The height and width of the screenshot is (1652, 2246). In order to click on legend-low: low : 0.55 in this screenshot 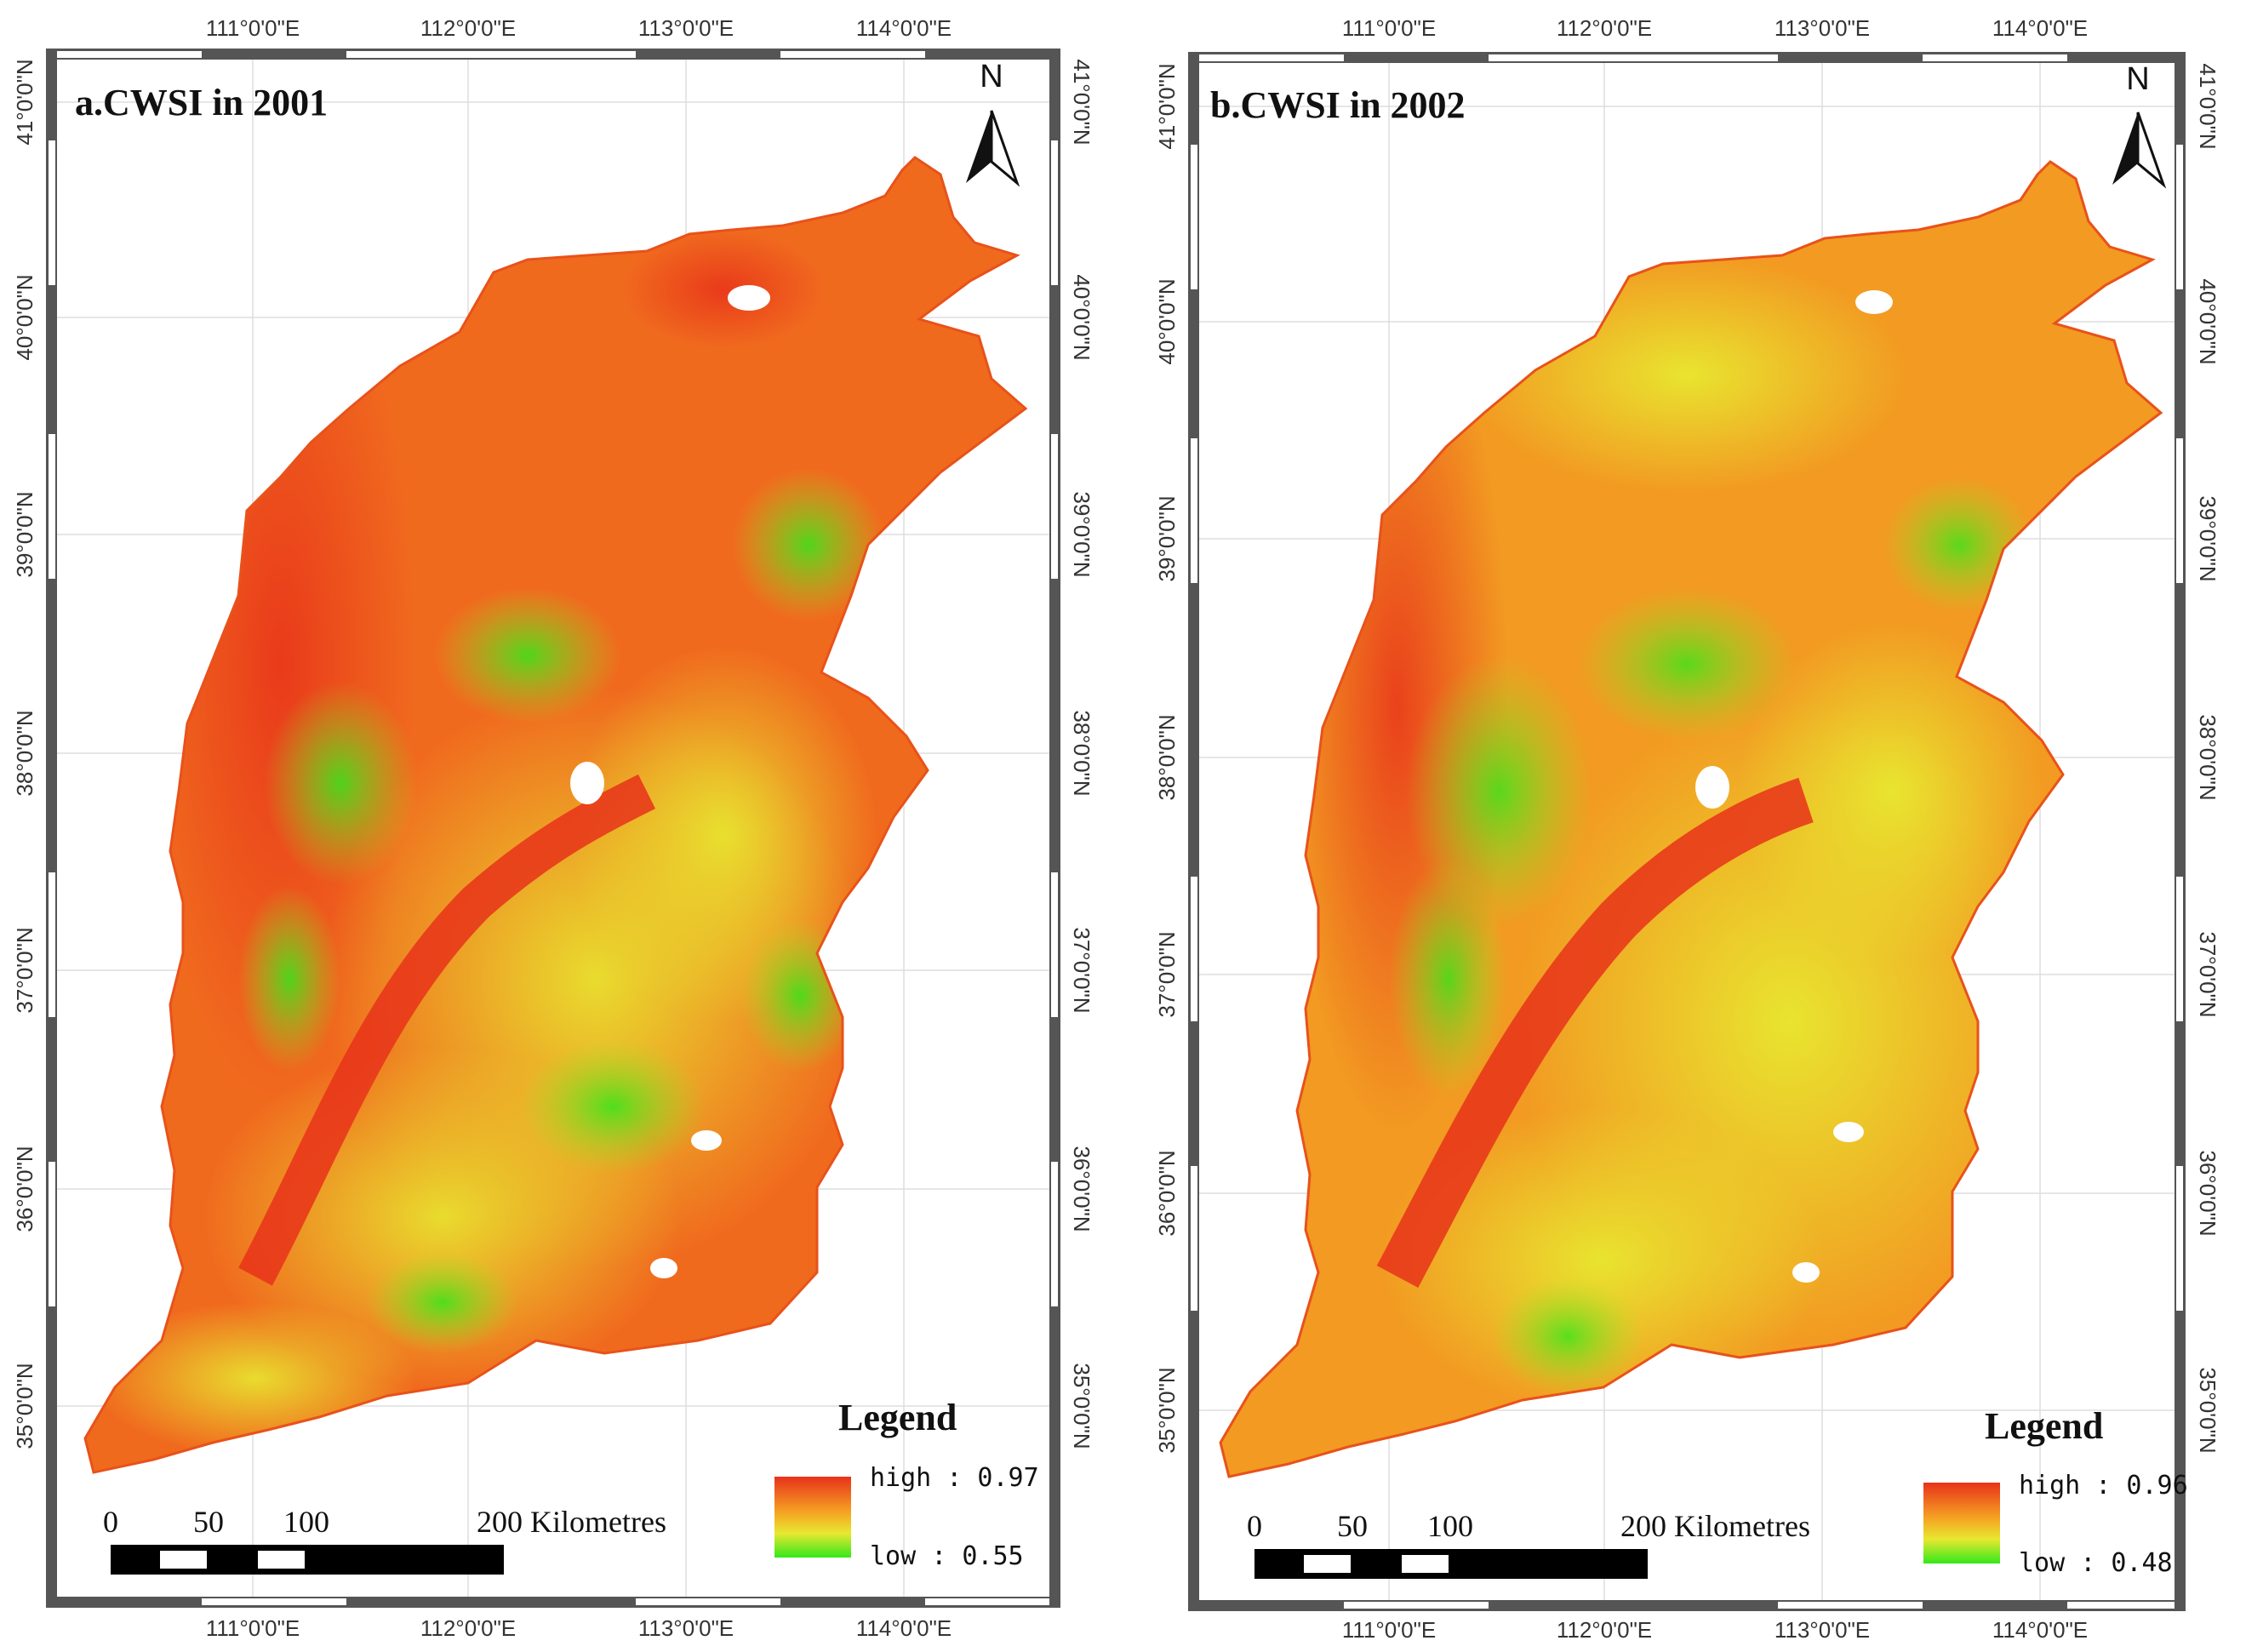, I will do `click(947, 1556)`.